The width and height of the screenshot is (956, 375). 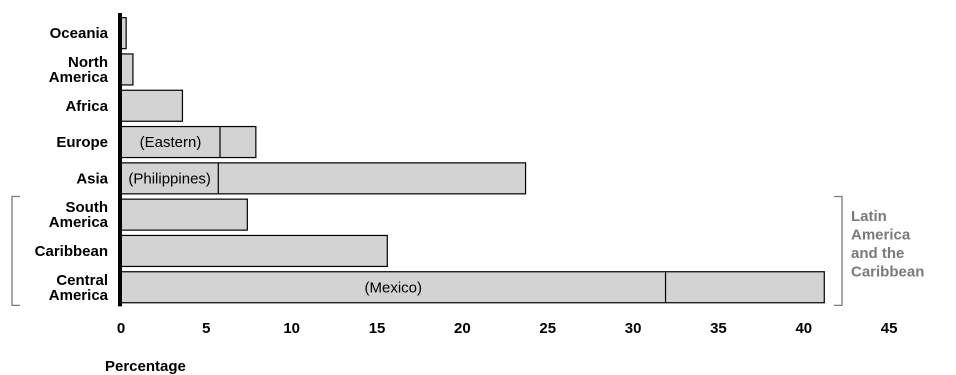 What do you see at coordinates (291, 328) in the screenshot?
I see `x-tick-label-10: 10` at bounding box center [291, 328].